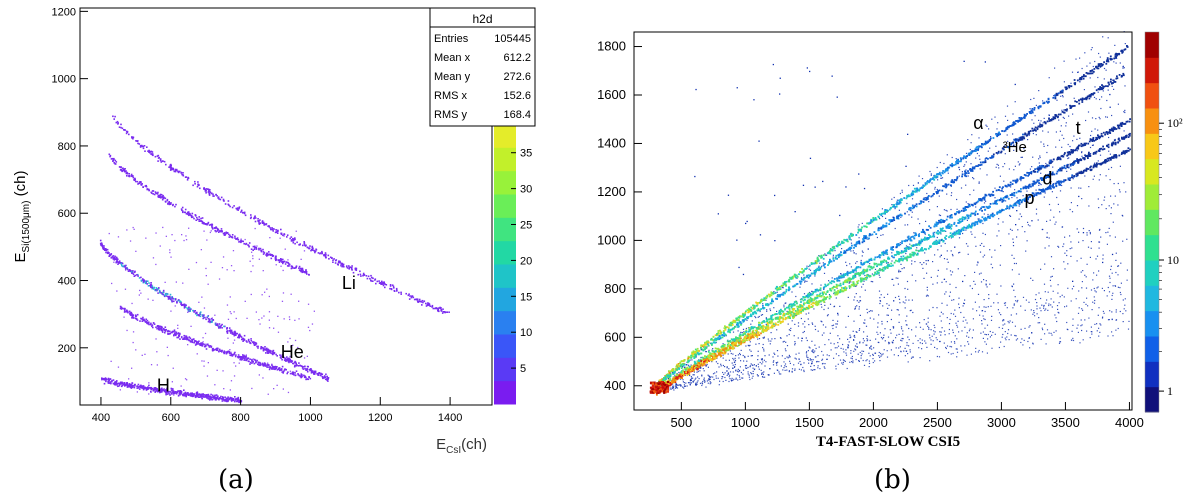 The image size is (1194, 502). What do you see at coordinates (611, 94) in the screenshot?
I see `y-tick-label-b-1600: 1600` at bounding box center [611, 94].